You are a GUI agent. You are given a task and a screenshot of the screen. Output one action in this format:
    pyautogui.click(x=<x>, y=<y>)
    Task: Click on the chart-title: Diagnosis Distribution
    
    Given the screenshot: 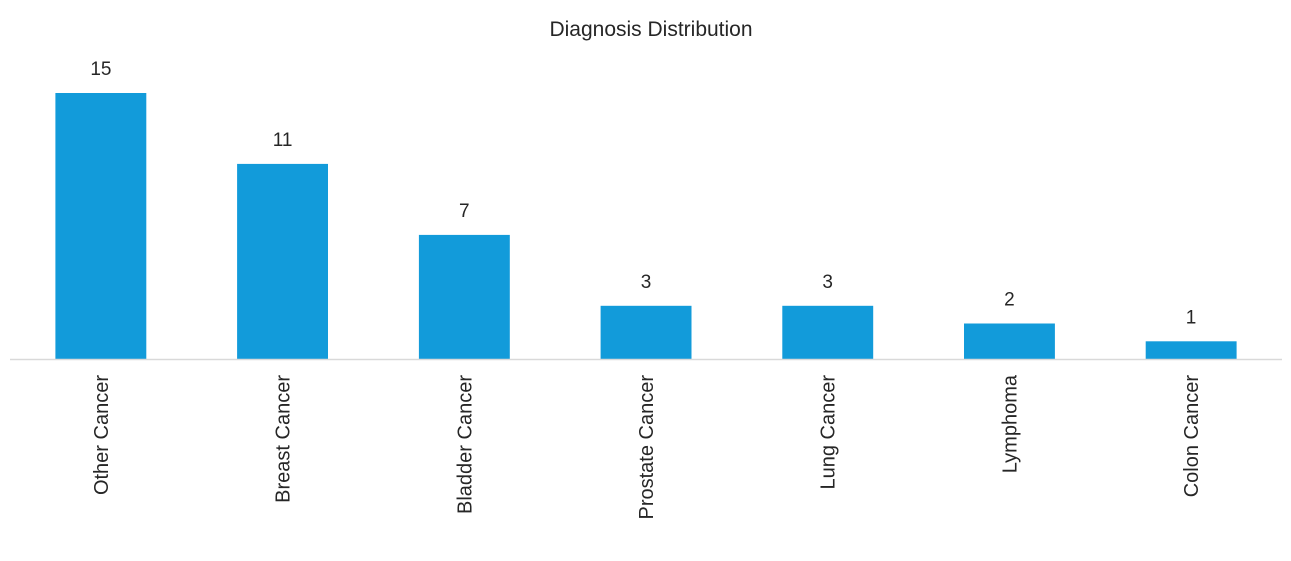 What is the action you would take?
    pyautogui.click(x=650, y=29)
    